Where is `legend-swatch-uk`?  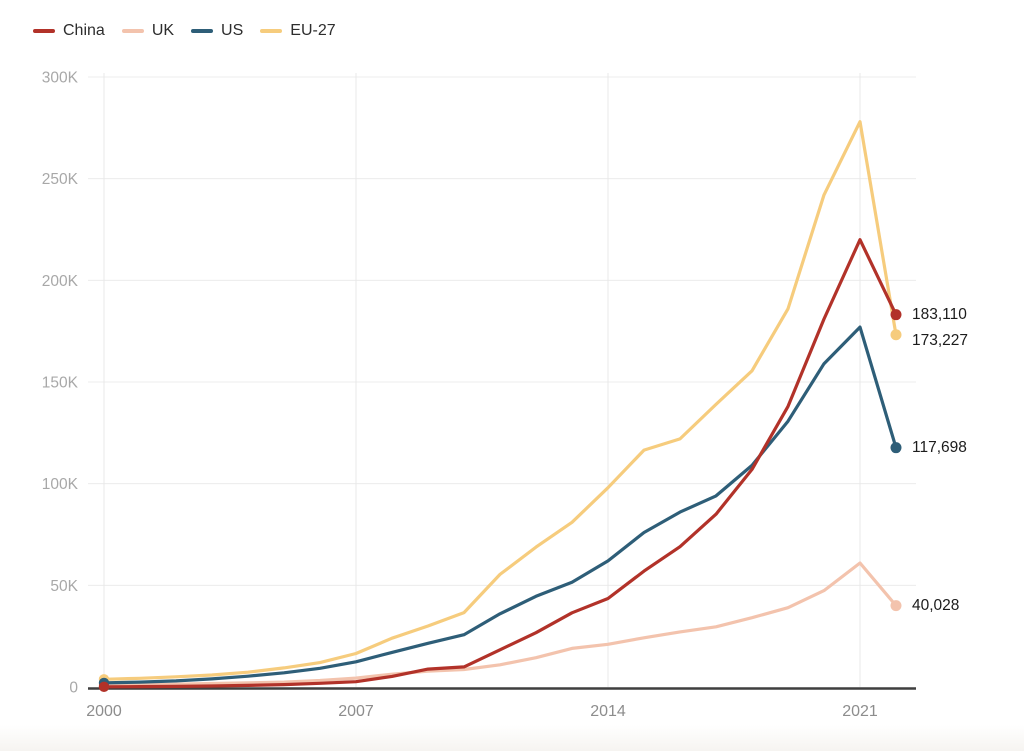 legend-swatch-uk is located at coordinates (132, 31).